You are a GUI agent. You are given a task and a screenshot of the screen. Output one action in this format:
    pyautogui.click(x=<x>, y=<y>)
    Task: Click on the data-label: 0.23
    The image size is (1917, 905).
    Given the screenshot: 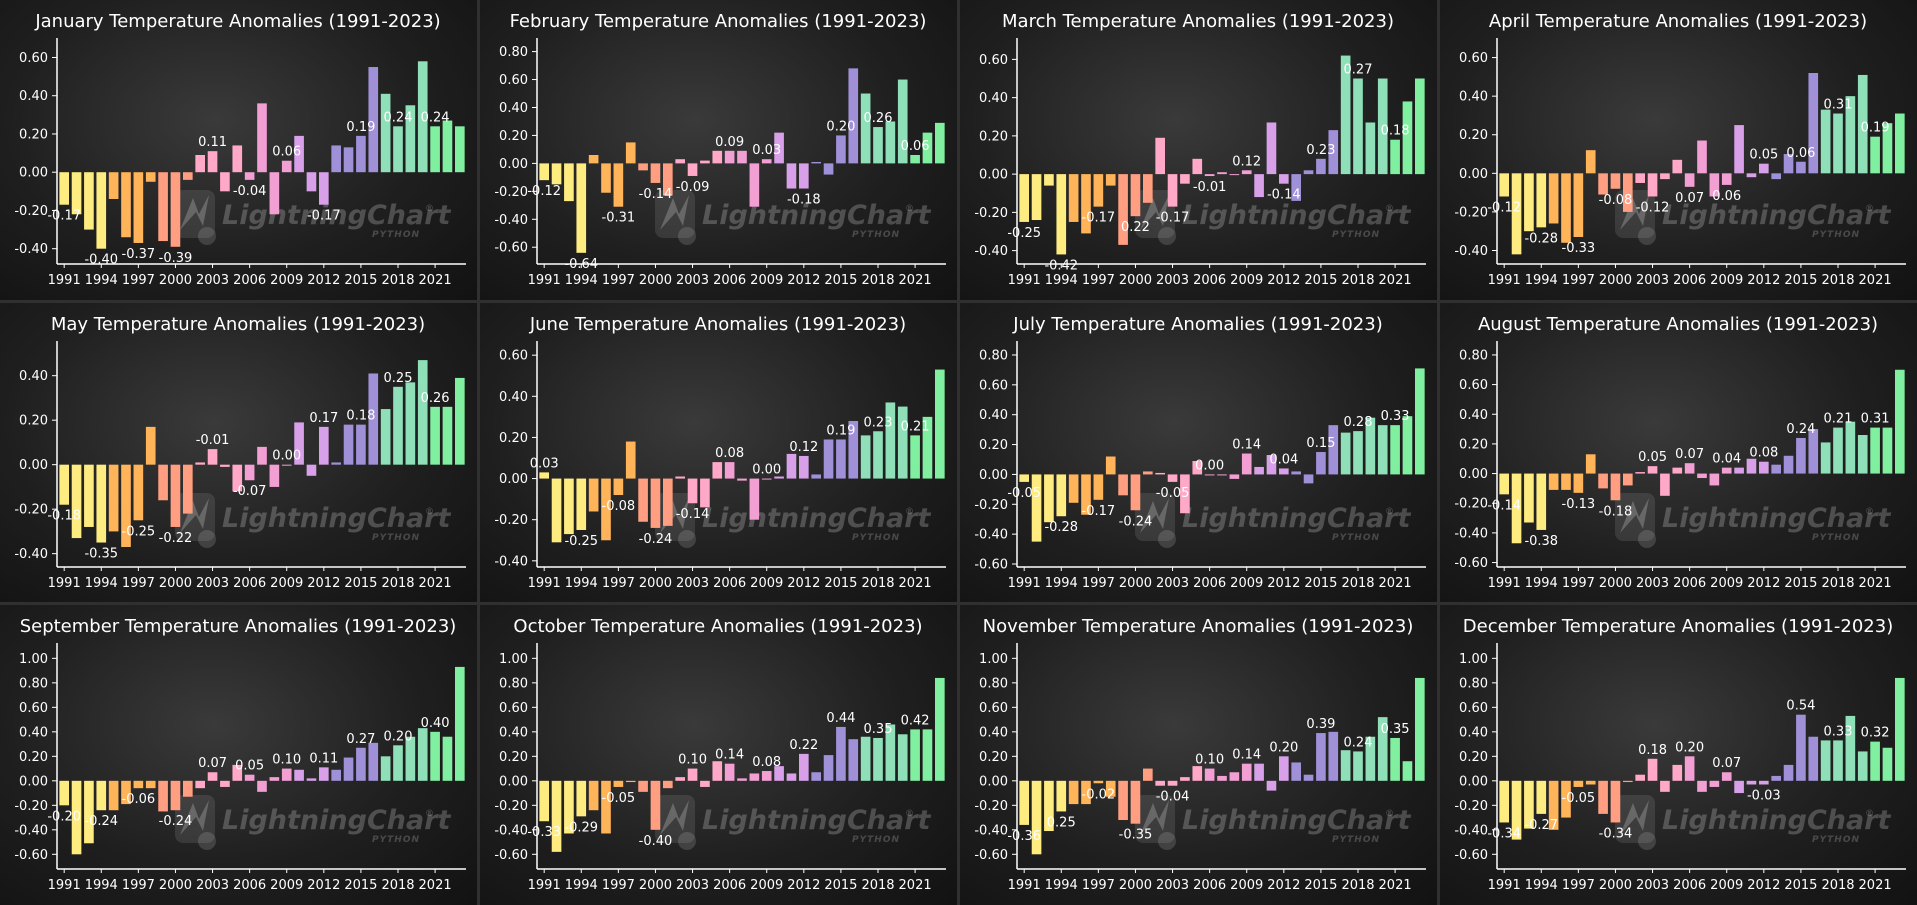 What is the action you would take?
    pyautogui.click(x=1320, y=150)
    